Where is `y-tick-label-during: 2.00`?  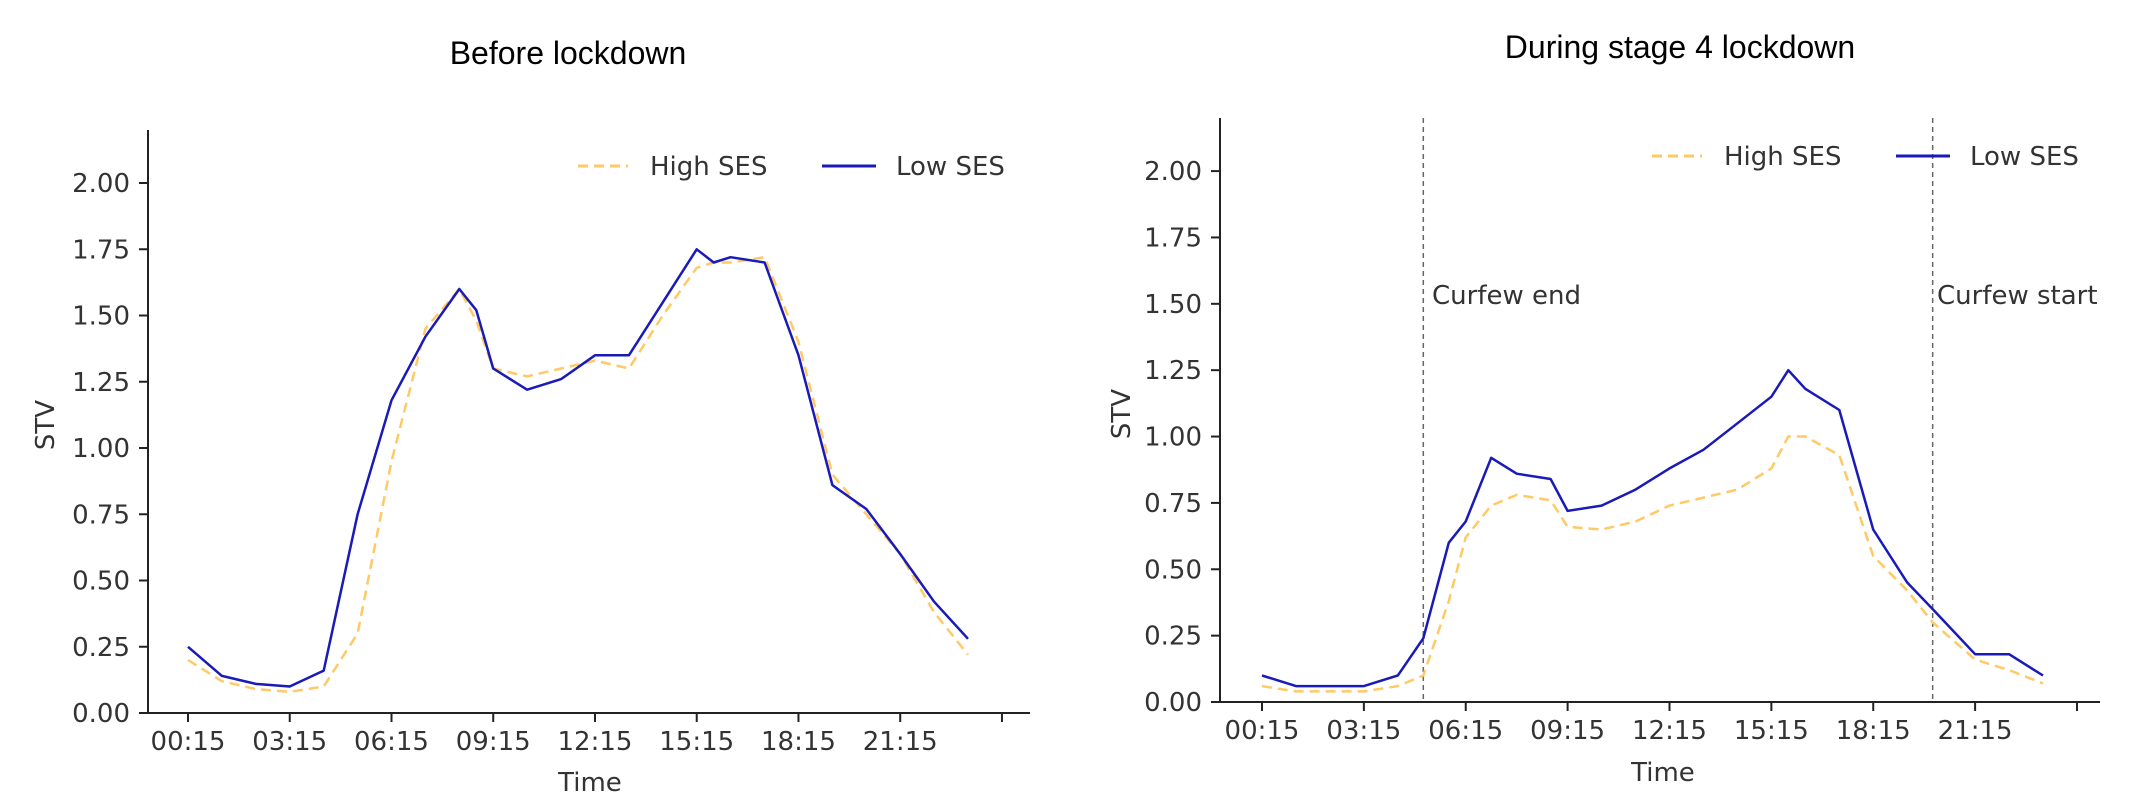 y-tick-label-during: 2.00 is located at coordinates (1173, 172).